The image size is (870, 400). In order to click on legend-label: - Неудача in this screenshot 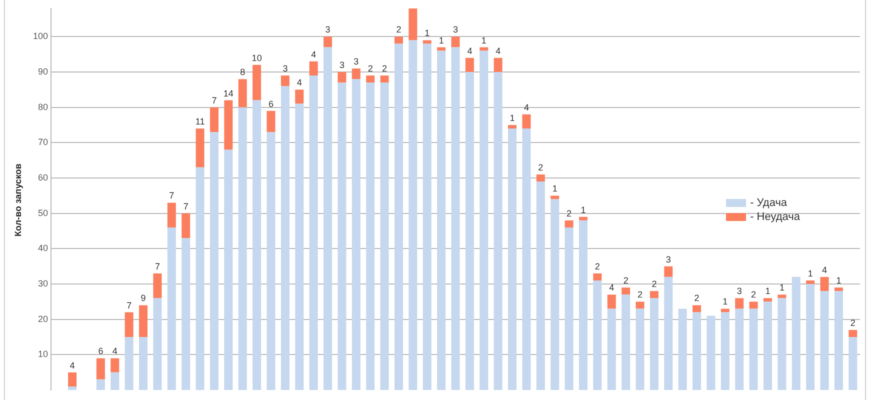, I will do `click(775, 217)`.